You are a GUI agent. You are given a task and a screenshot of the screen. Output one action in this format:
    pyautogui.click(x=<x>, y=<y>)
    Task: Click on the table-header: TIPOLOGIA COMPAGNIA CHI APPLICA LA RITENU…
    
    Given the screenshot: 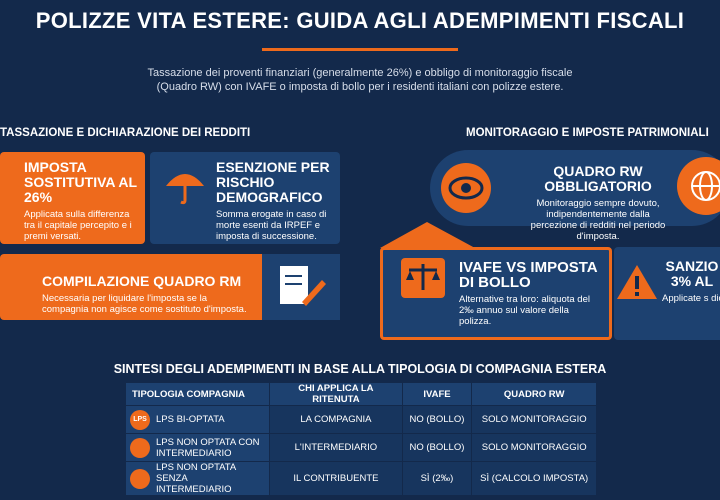 What is the action you would take?
    pyautogui.click(x=360, y=394)
    